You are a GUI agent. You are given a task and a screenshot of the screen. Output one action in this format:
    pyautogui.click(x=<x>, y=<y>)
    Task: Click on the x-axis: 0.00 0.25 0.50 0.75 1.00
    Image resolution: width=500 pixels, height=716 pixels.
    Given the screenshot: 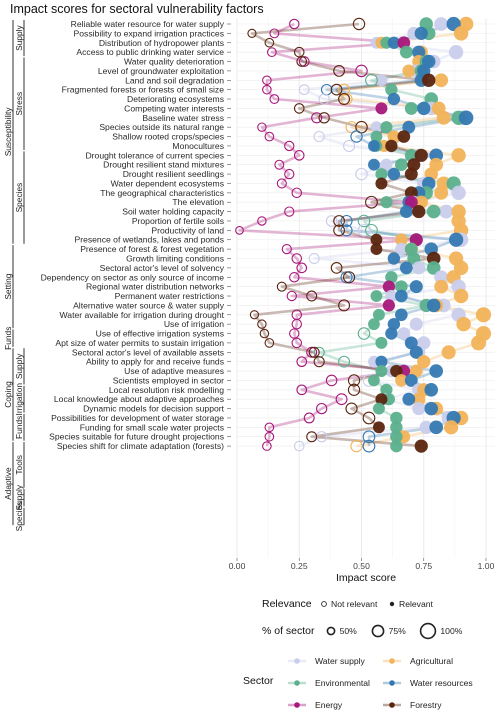 What is the action you would take?
    pyautogui.click(x=362, y=564)
    